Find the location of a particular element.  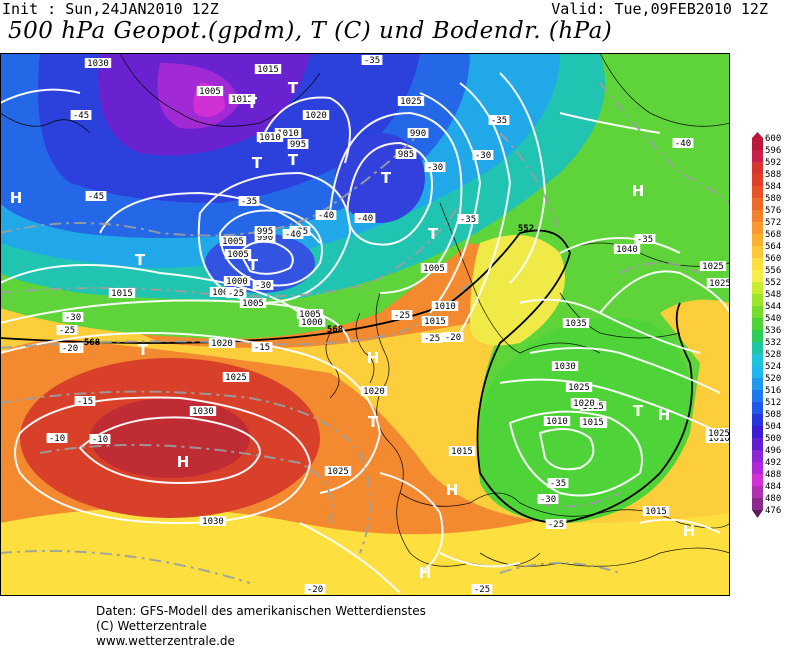

legend-label: 480 is located at coordinates (773, 499).